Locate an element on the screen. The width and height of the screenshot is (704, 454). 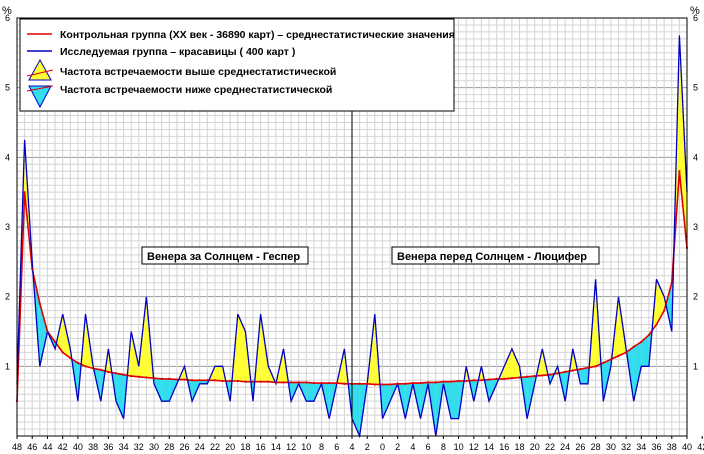
y-tick-label-right: 5 is located at coordinates (695, 88).